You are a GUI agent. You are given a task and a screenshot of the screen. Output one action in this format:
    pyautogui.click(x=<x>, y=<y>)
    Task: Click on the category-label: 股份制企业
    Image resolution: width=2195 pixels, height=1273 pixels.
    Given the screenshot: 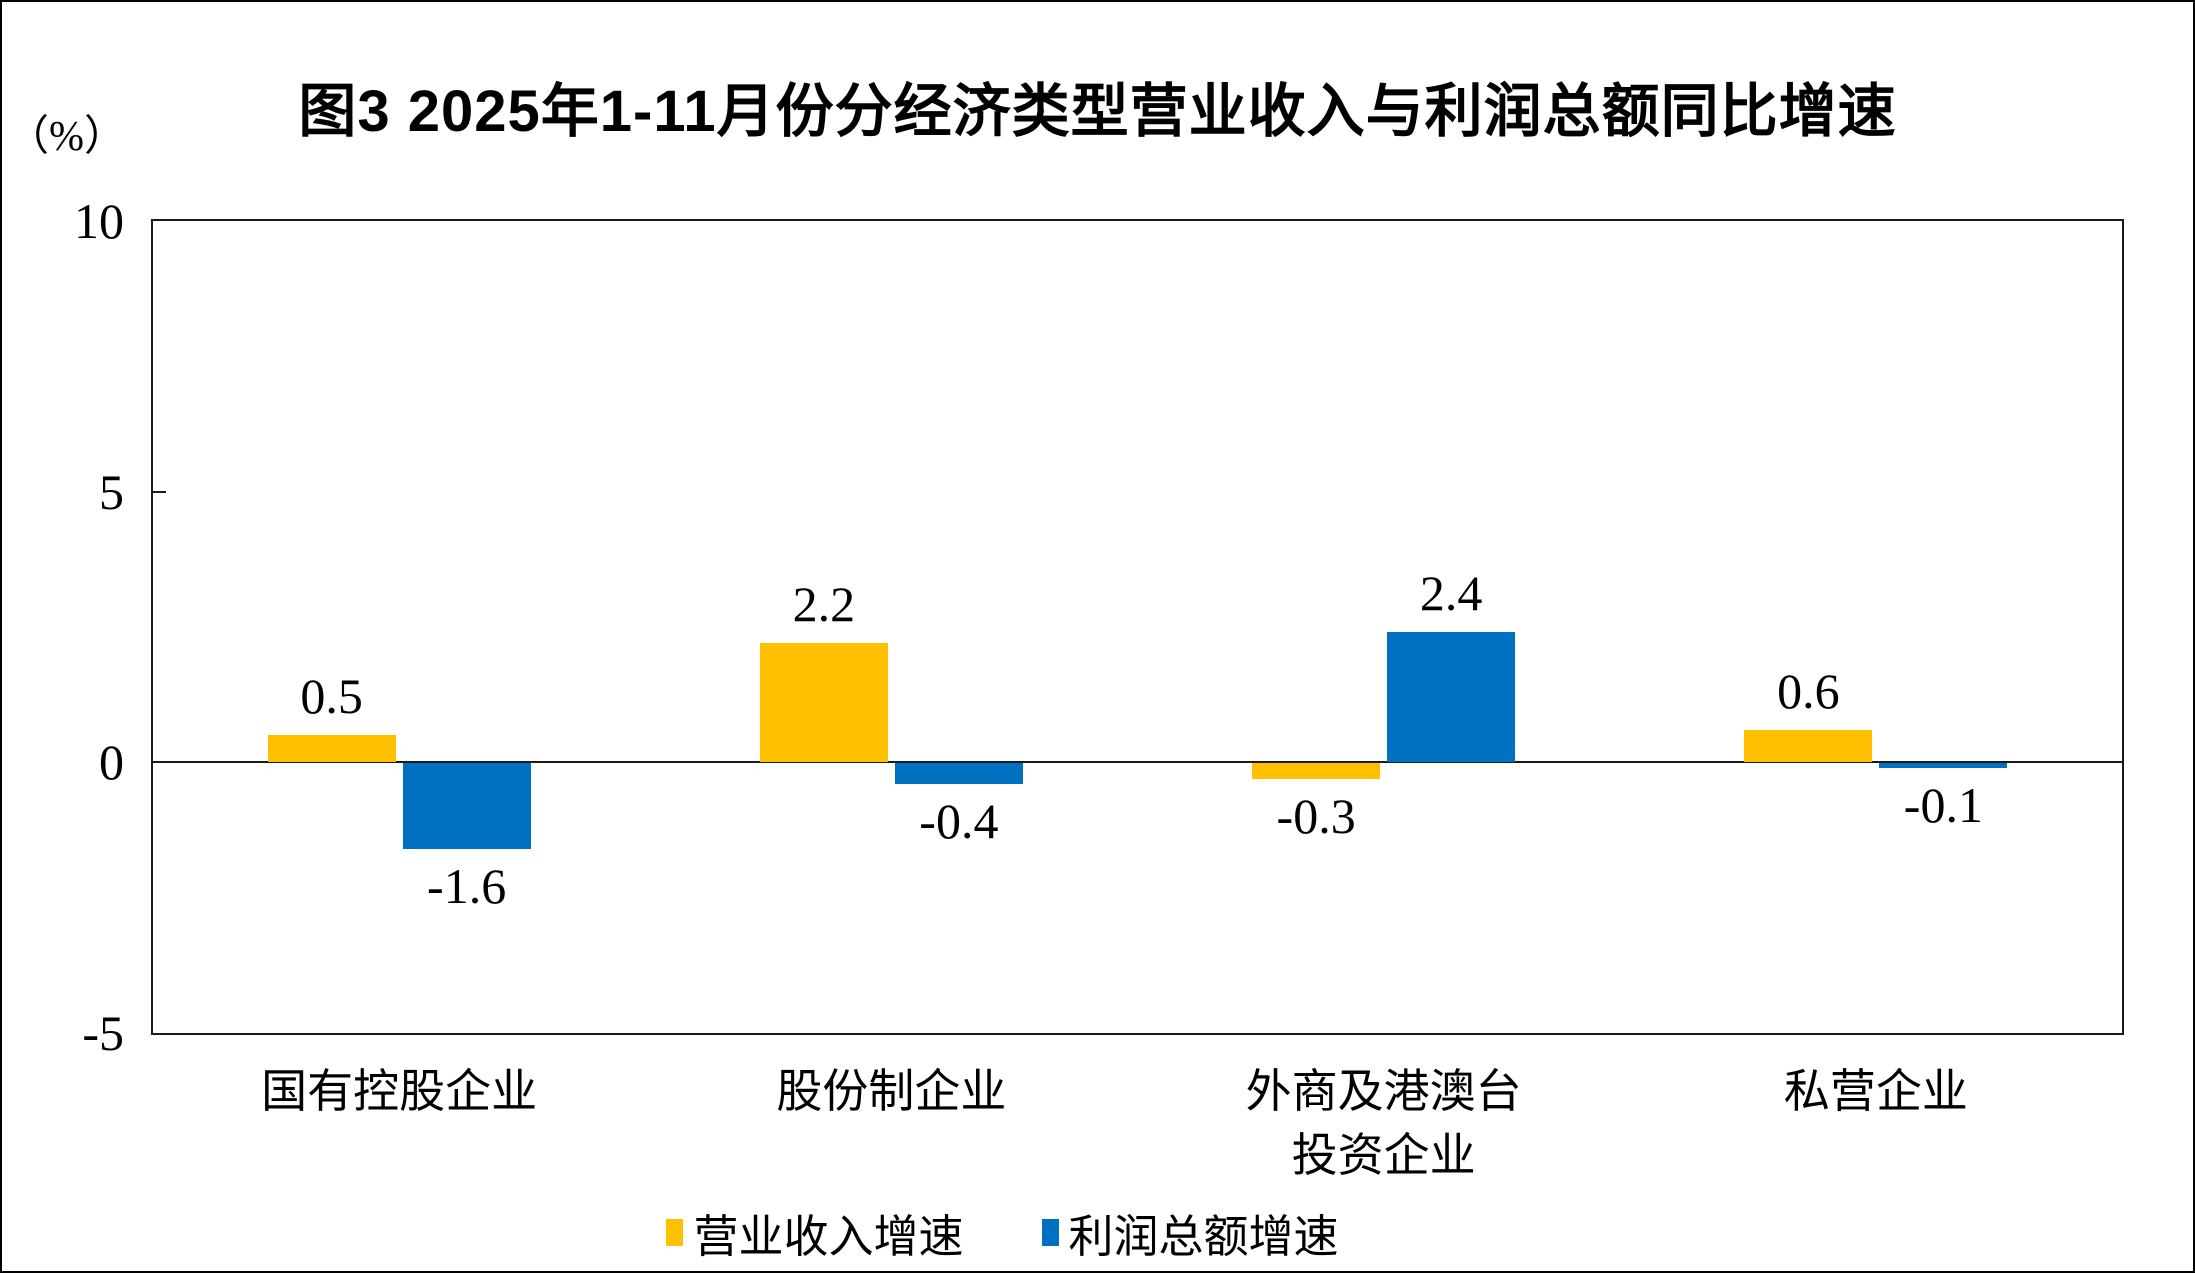 What is the action you would take?
    pyautogui.click(x=891, y=1092)
    